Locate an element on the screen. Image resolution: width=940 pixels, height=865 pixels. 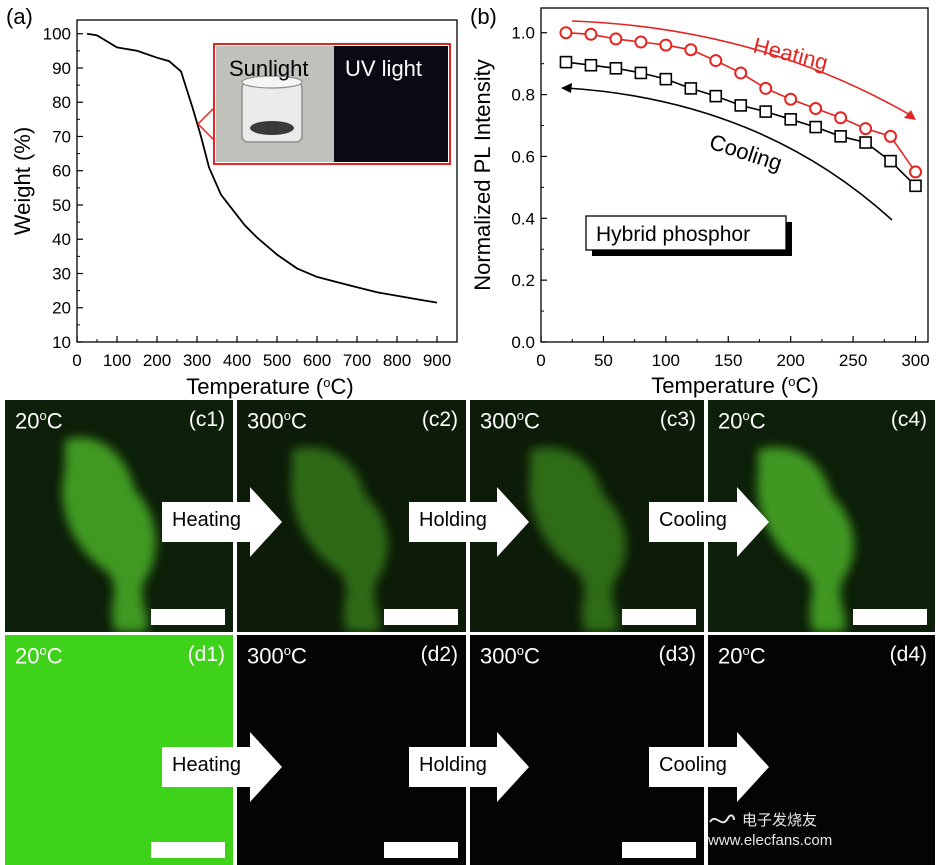
y-tick-label: 20 is located at coordinates (61, 308).